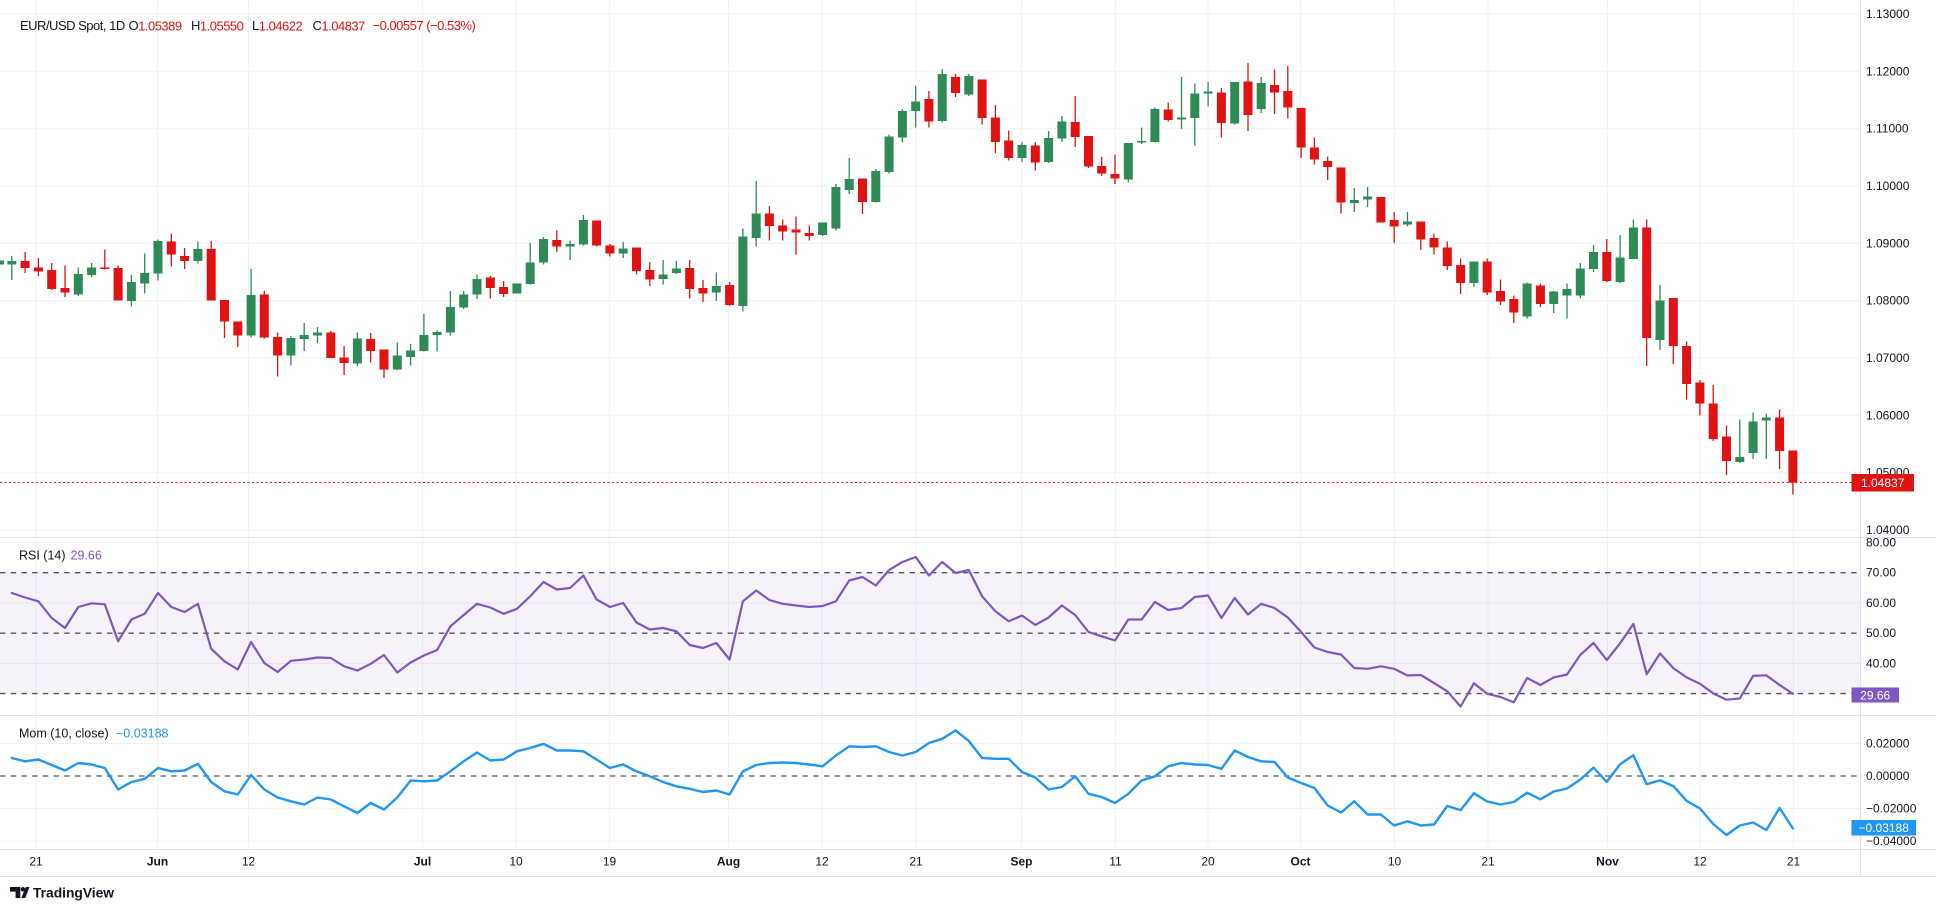  Describe the element at coordinates (1888, 415) in the screenshot. I see `svg-text: 1.06000` at that location.